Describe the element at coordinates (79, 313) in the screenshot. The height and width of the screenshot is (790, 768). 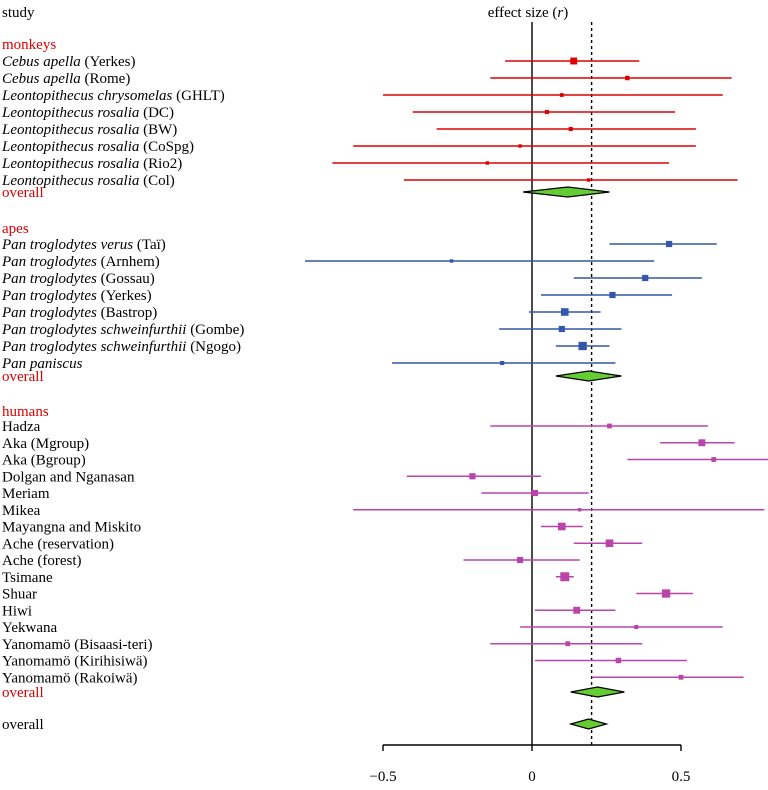
I see `study-label: Pan troglodytes (Bastrop)` at that location.